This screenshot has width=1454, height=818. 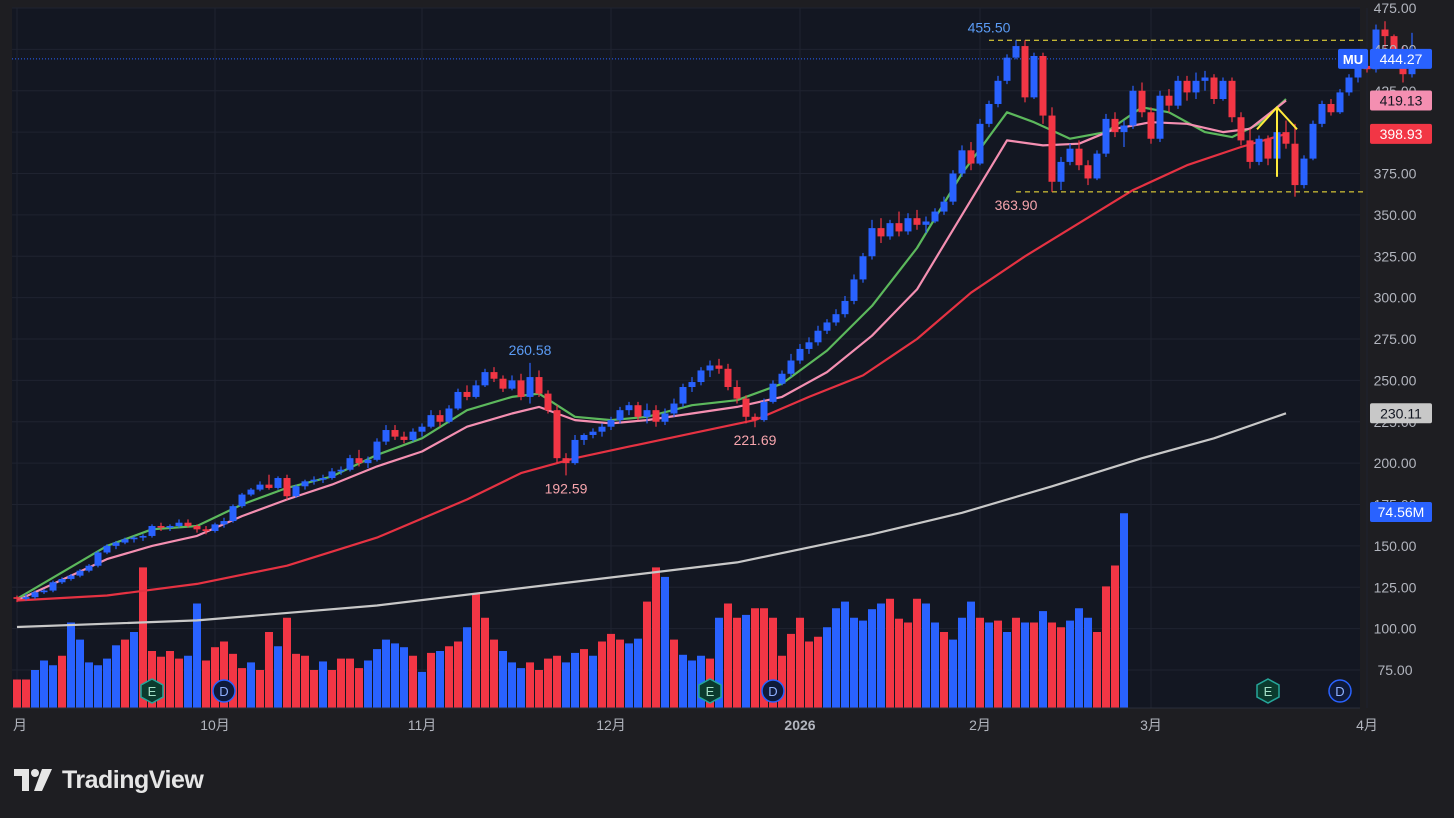 I want to click on last-price-tag: 444.27 MU, so click(x=1385, y=58).